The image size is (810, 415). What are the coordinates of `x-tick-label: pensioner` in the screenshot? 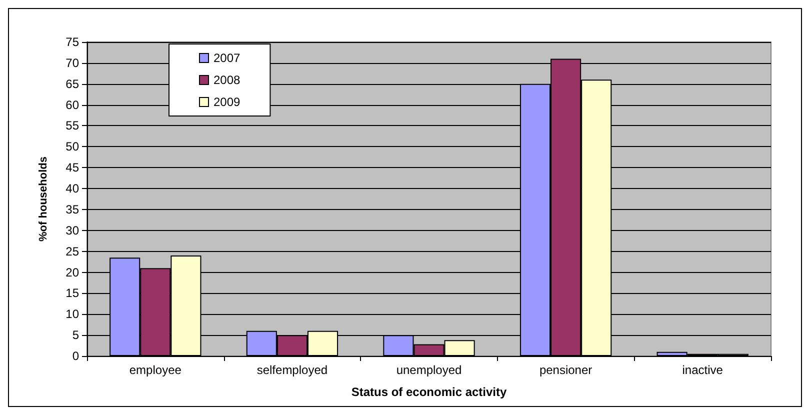 It's located at (565, 370).